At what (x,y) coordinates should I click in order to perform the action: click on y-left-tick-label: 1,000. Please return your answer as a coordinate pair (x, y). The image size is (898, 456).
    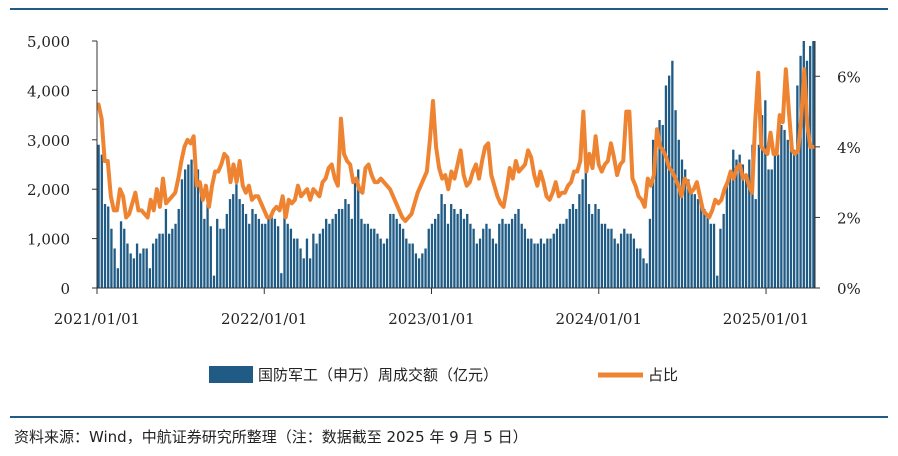
    Looking at the image, I should click on (48, 240).